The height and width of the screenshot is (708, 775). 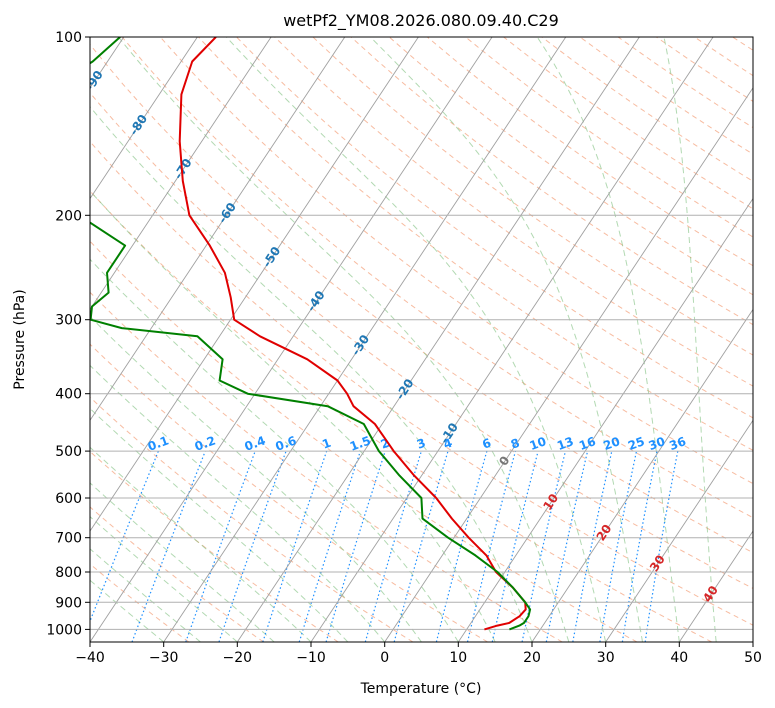 What do you see at coordinates (68, 539) in the screenshot?
I see `y-tick-label: 700` at bounding box center [68, 539].